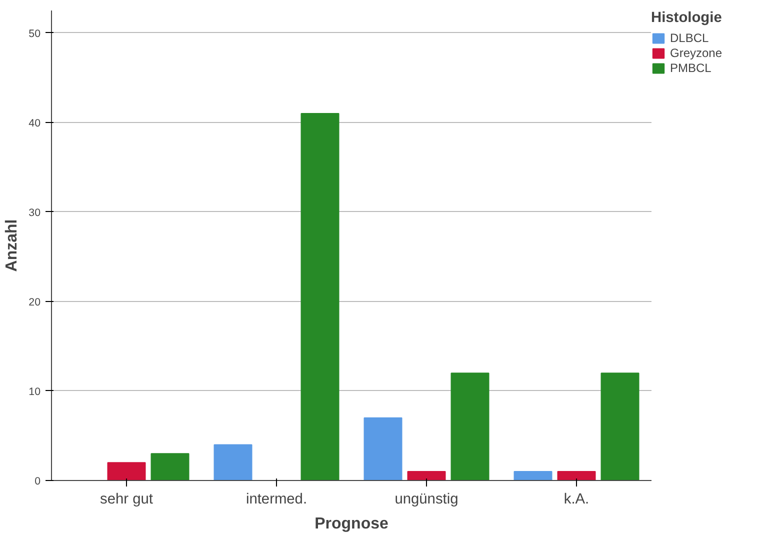 This screenshot has width=779, height=545. What do you see at coordinates (277, 500) in the screenshot?
I see `x-tick-label: intermed.` at bounding box center [277, 500].